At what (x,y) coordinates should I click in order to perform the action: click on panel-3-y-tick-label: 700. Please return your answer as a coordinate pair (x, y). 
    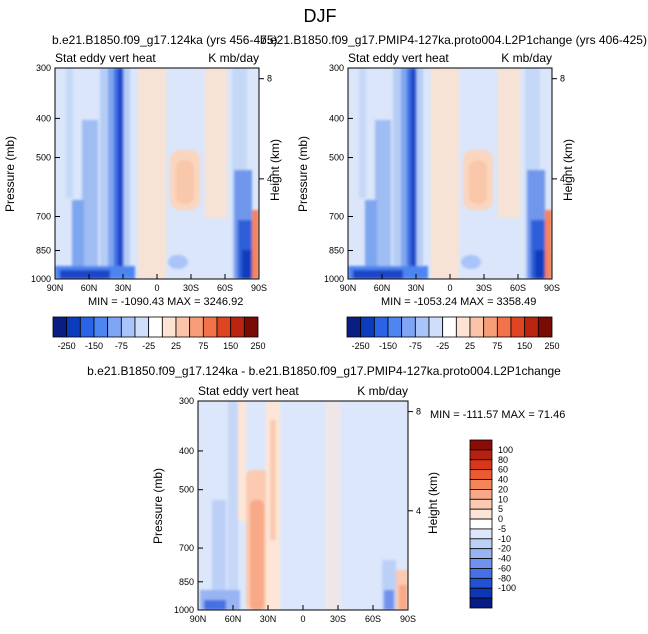
    Looking at the image, I should click on (186, 548).